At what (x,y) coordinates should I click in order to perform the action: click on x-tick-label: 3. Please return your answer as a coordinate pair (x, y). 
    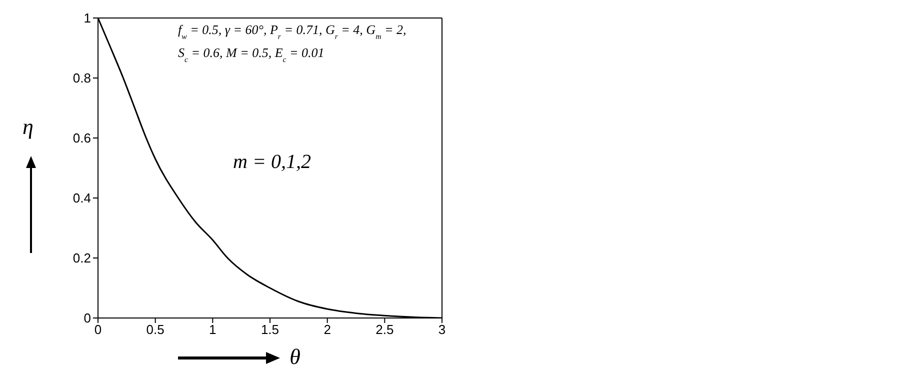
    Looking at the image, I should click on (442, 330).